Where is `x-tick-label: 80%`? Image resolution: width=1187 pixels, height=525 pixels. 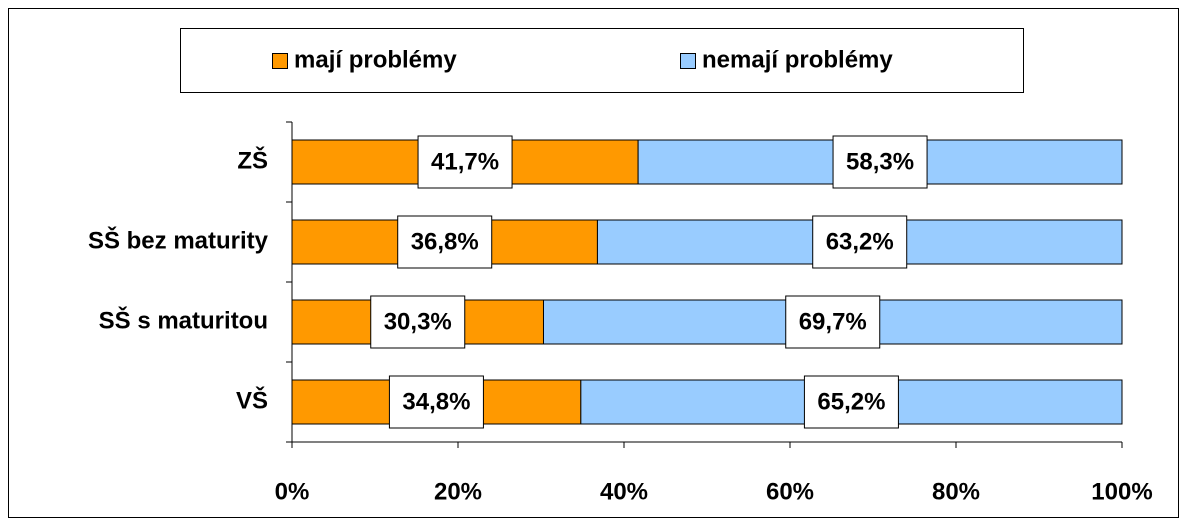 x-tick-label: 80% is located at coordinates (956, 491).